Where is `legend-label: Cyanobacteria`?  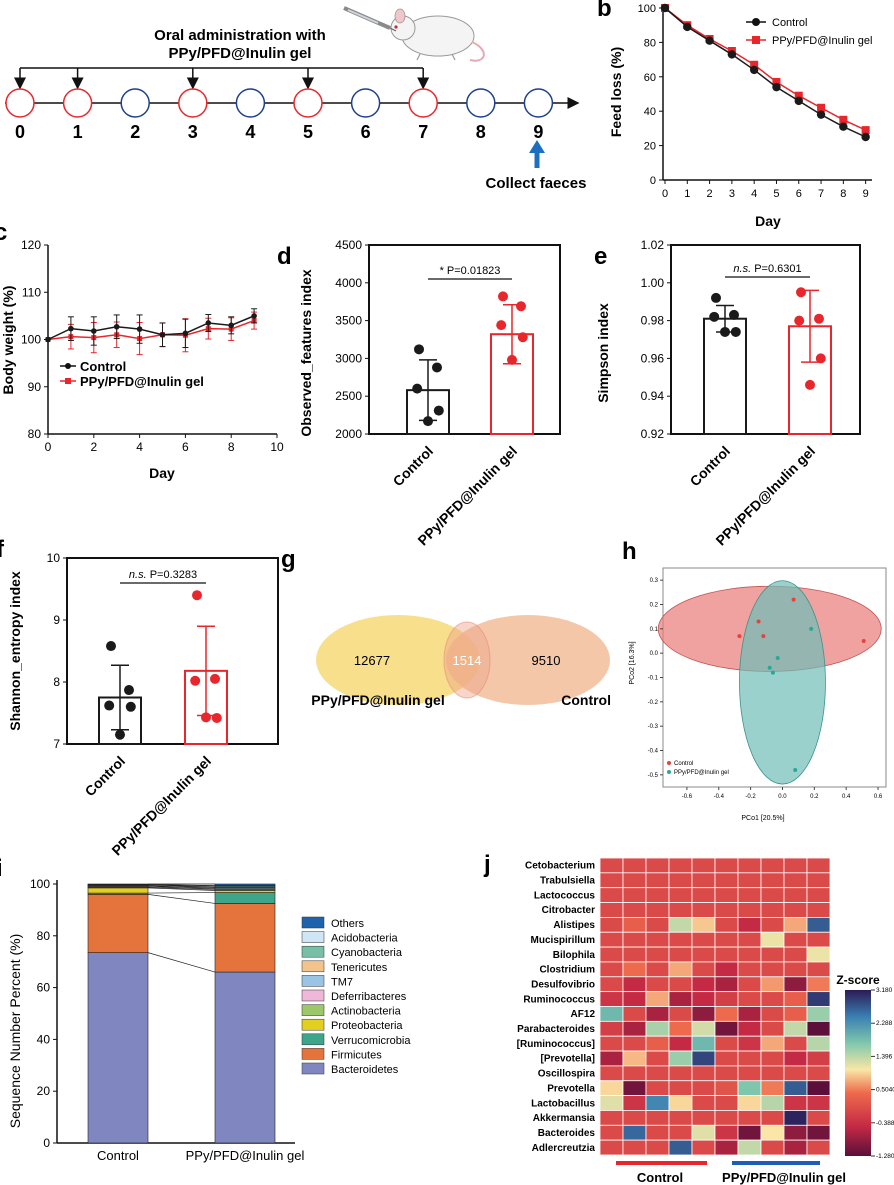
legend-label: Cyanobacteria is located at coordinates (367, 953).